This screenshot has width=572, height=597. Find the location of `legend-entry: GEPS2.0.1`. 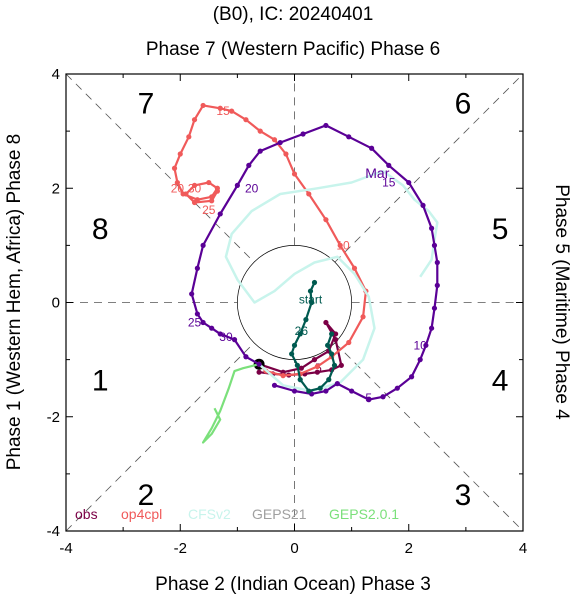

legend-entry: GEPS2.0.1 is located at coordinates (364, 514).